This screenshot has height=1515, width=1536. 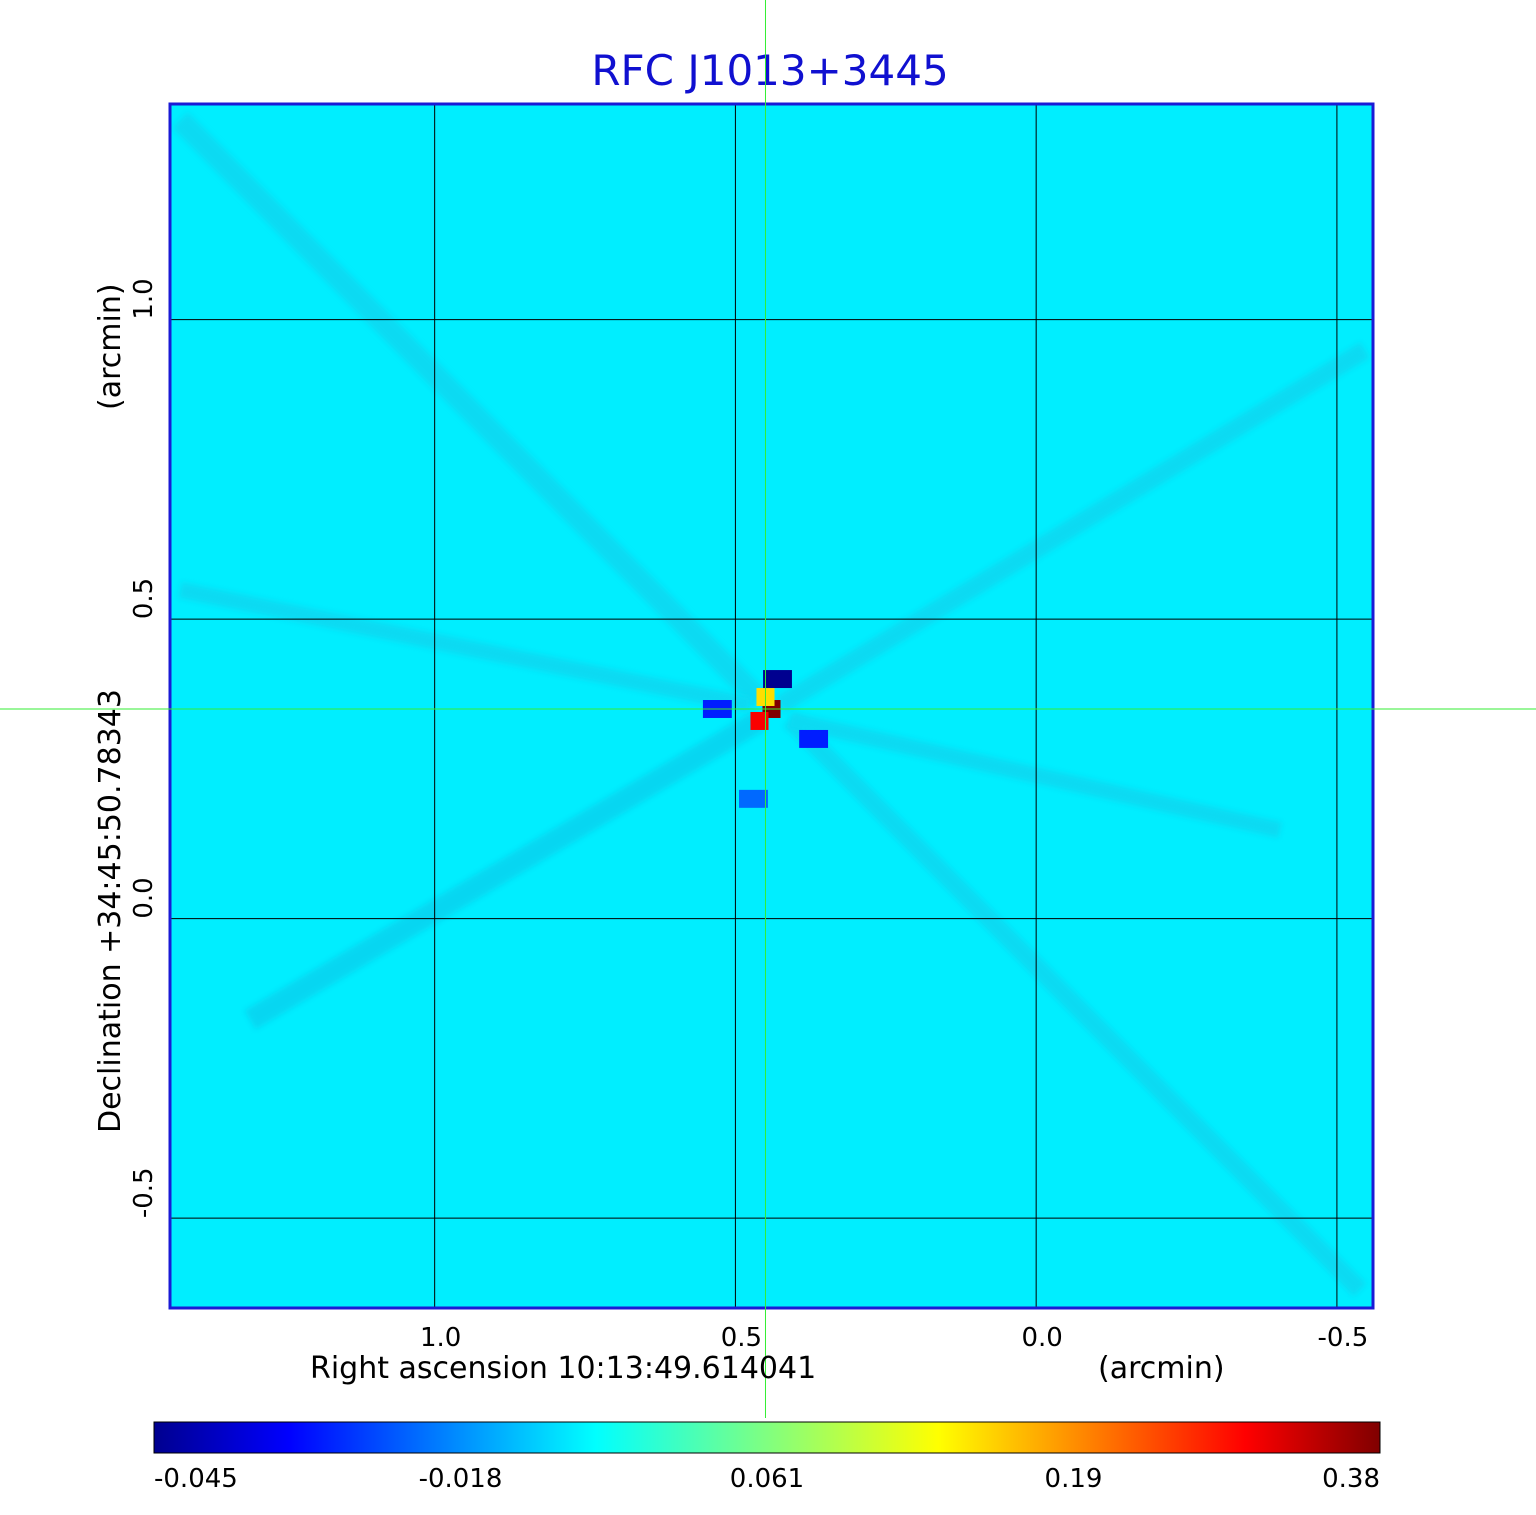 What do you see at coordinates (894, 1338) in the screenshot?
I see `x-axis-tick-labels: 1.0 0.5 0.0 -0.5` at bounding box center [894, 1338].